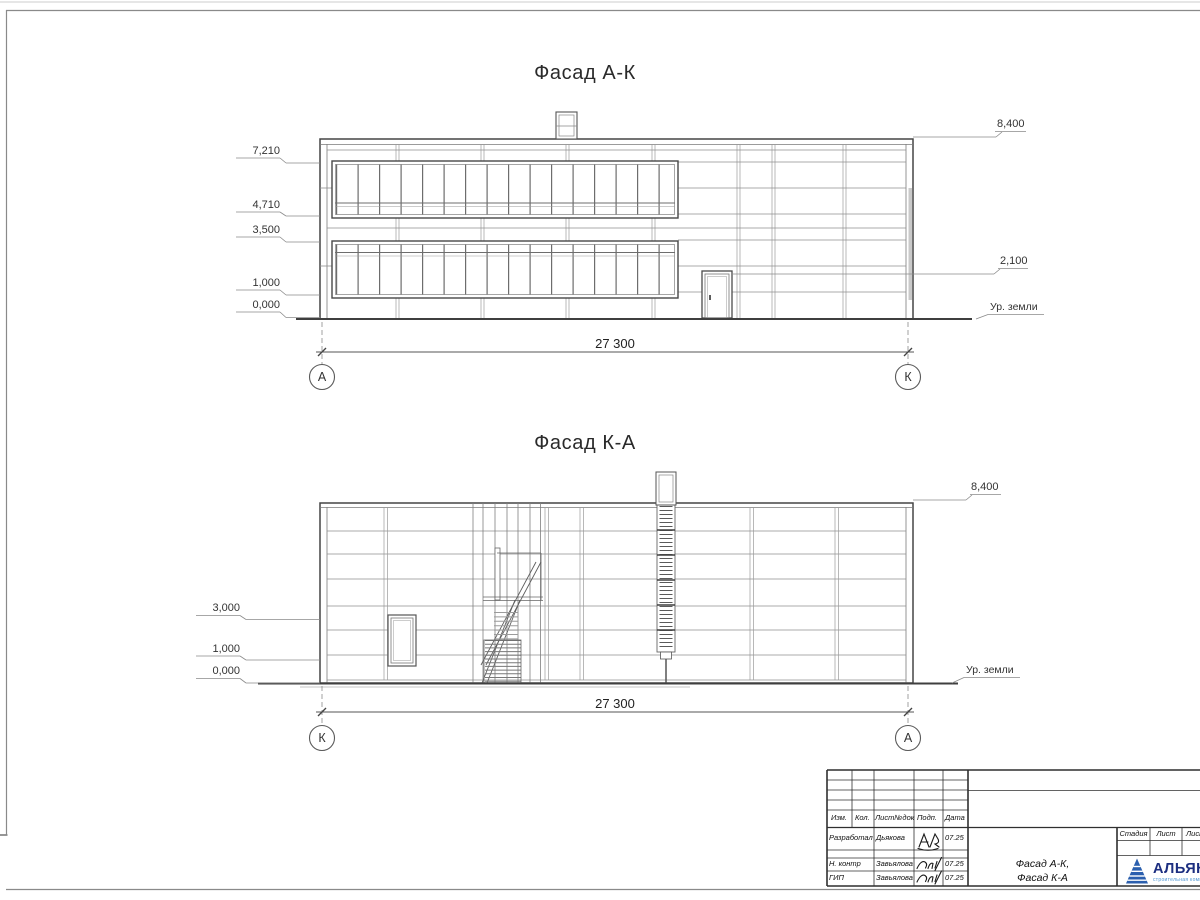  What do you see at coordinates (927, 817) in the screenshot?
I see `tb-col-podp: Подп.` at bounding box center [927, 817].